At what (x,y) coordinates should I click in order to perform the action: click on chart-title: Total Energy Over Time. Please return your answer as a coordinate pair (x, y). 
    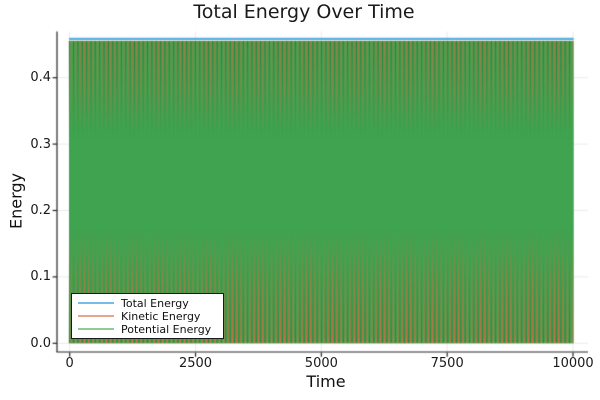
    Looking at the image, I should click on (304, 12).